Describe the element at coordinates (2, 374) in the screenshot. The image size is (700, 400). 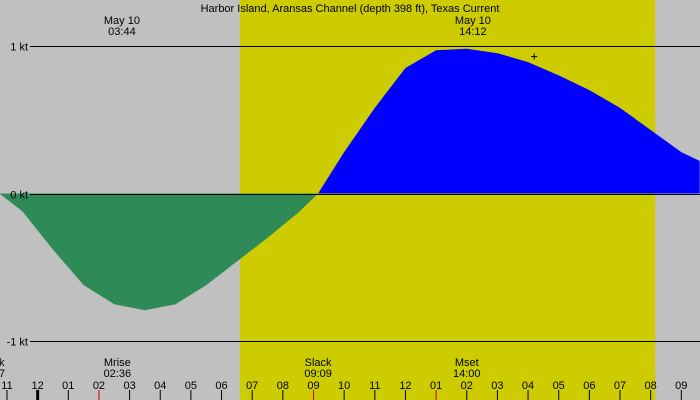
I see `event-time: 7` at that location.